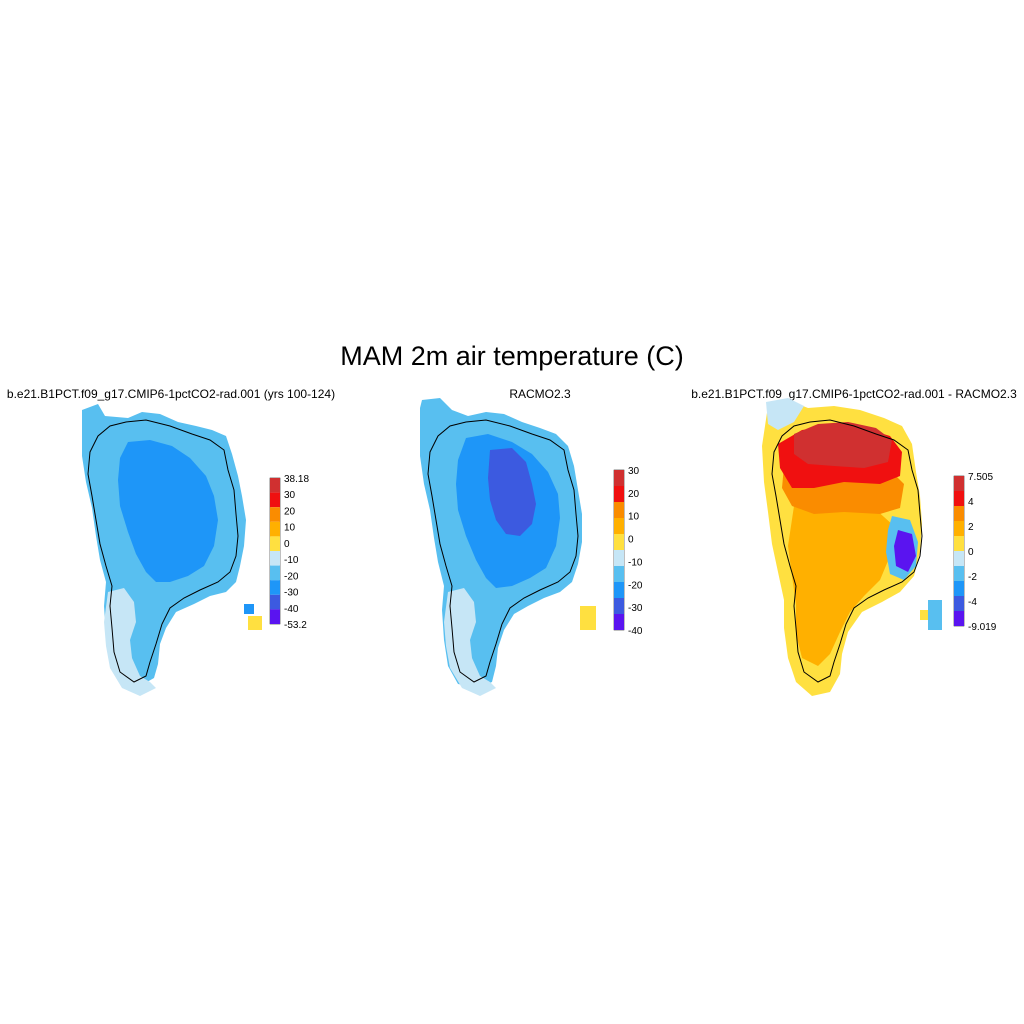  I want to click on panel-3-map: 7.505 4 2 0 -2 -4 -9.019, so click(879, 547).